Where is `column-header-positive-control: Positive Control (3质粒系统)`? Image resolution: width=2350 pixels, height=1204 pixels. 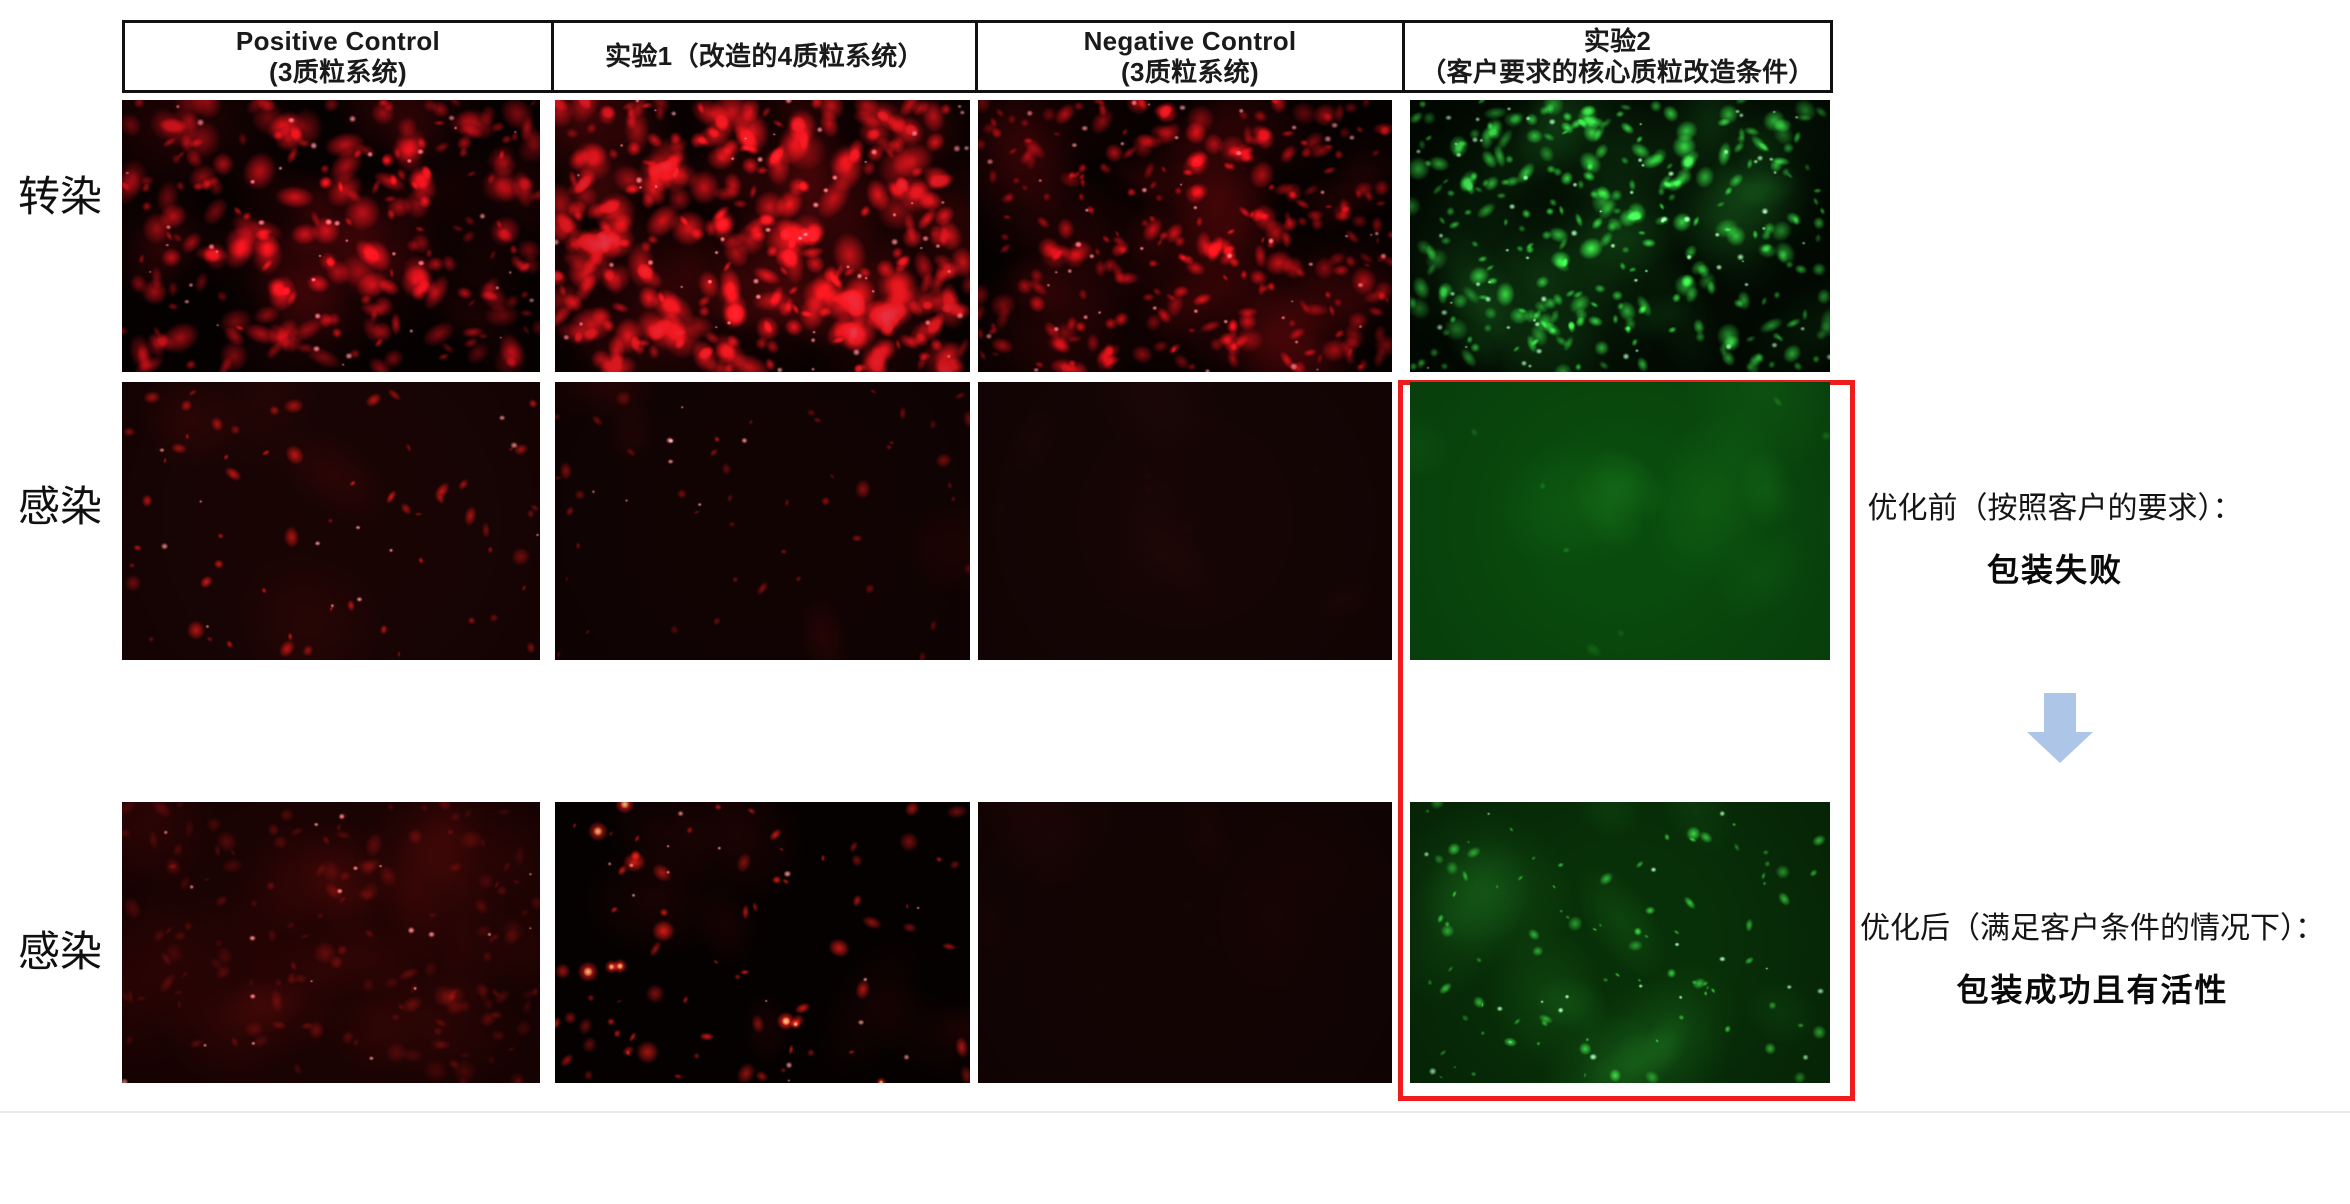 column-header-positive-control: Positive Control (3质粒系统) is located at coordinates (338, 56).